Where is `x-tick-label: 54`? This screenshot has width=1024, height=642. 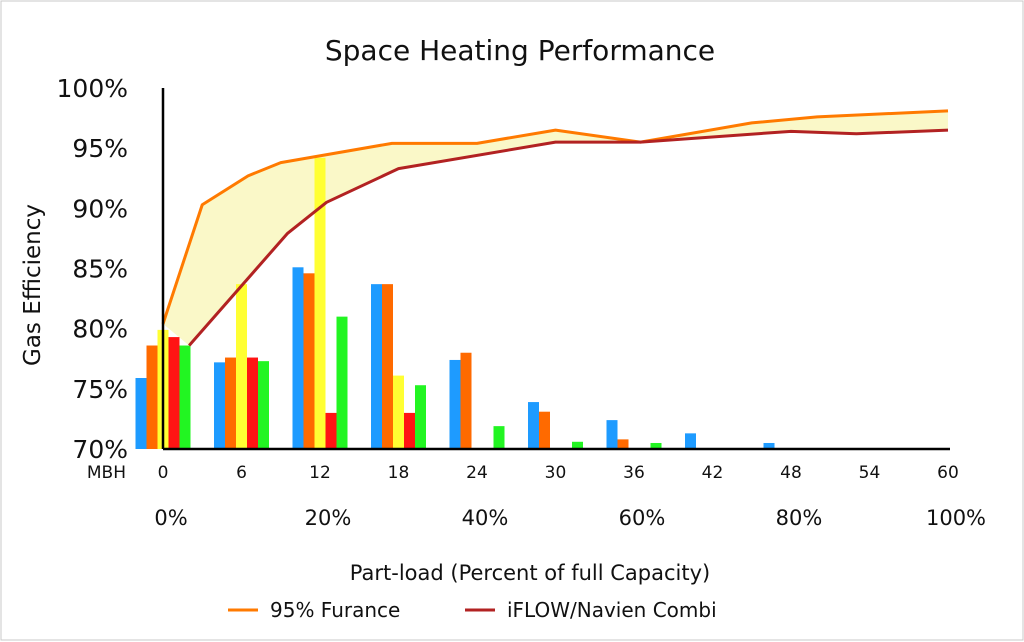 x-tick-label: 54 is located at coordinates (870, 473).